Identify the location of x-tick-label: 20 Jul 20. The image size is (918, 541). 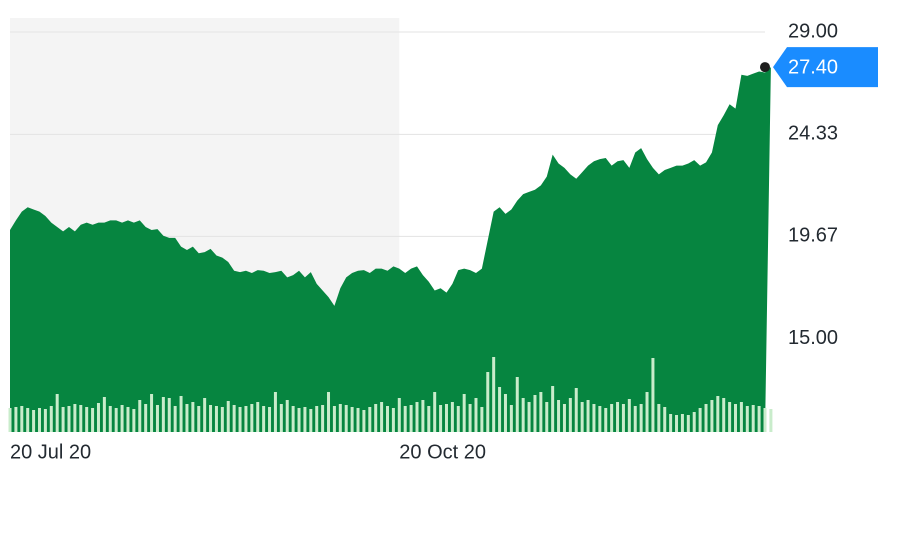
(50, 452).